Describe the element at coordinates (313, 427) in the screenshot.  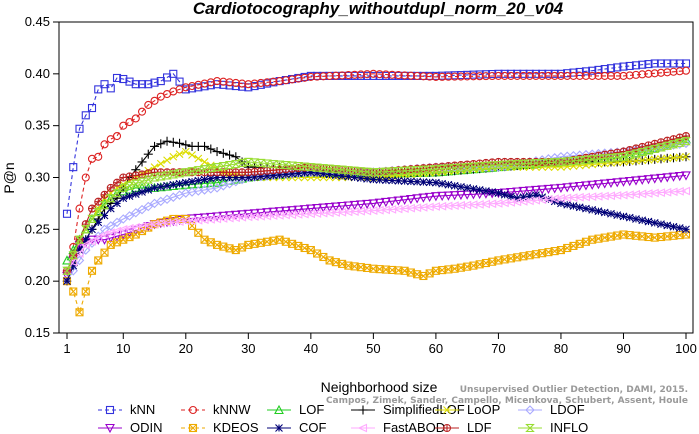
I see `legend-label: COF` at that location.